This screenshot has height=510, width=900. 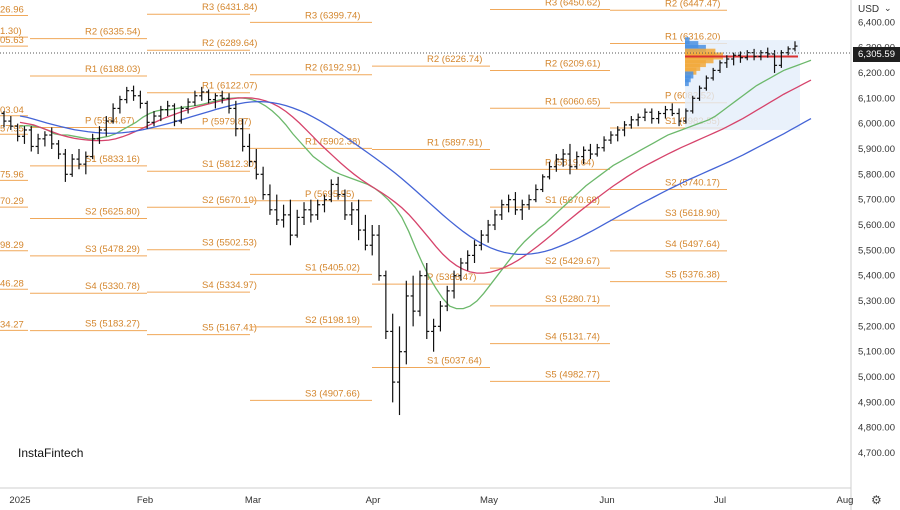 I want to click on price-tick-label: 4,700.00, so click(x=876, y=453).